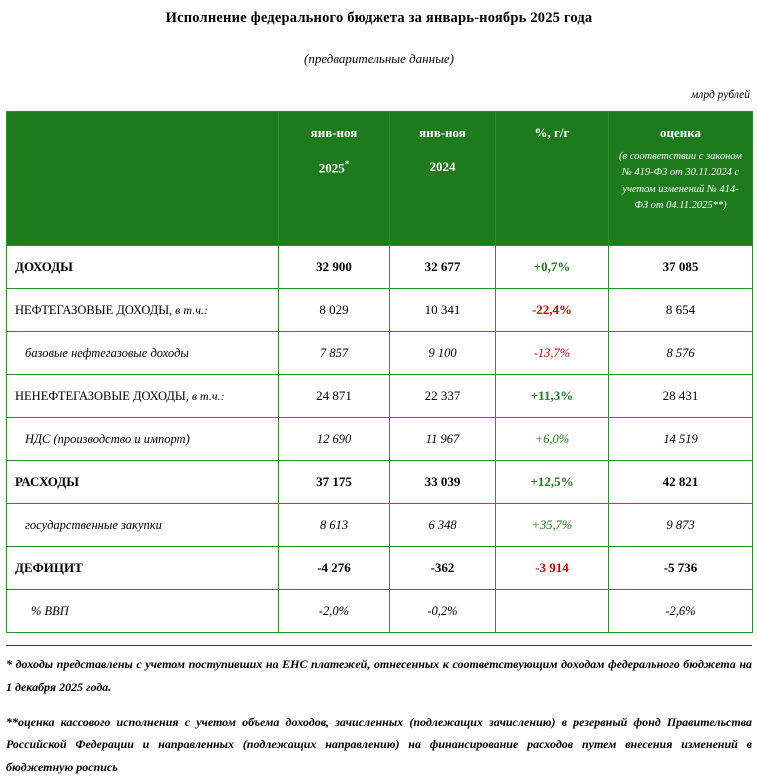 This screenshot has width=758, height=784. I want to click on value-estimate: 14 519, so click(680, 439).